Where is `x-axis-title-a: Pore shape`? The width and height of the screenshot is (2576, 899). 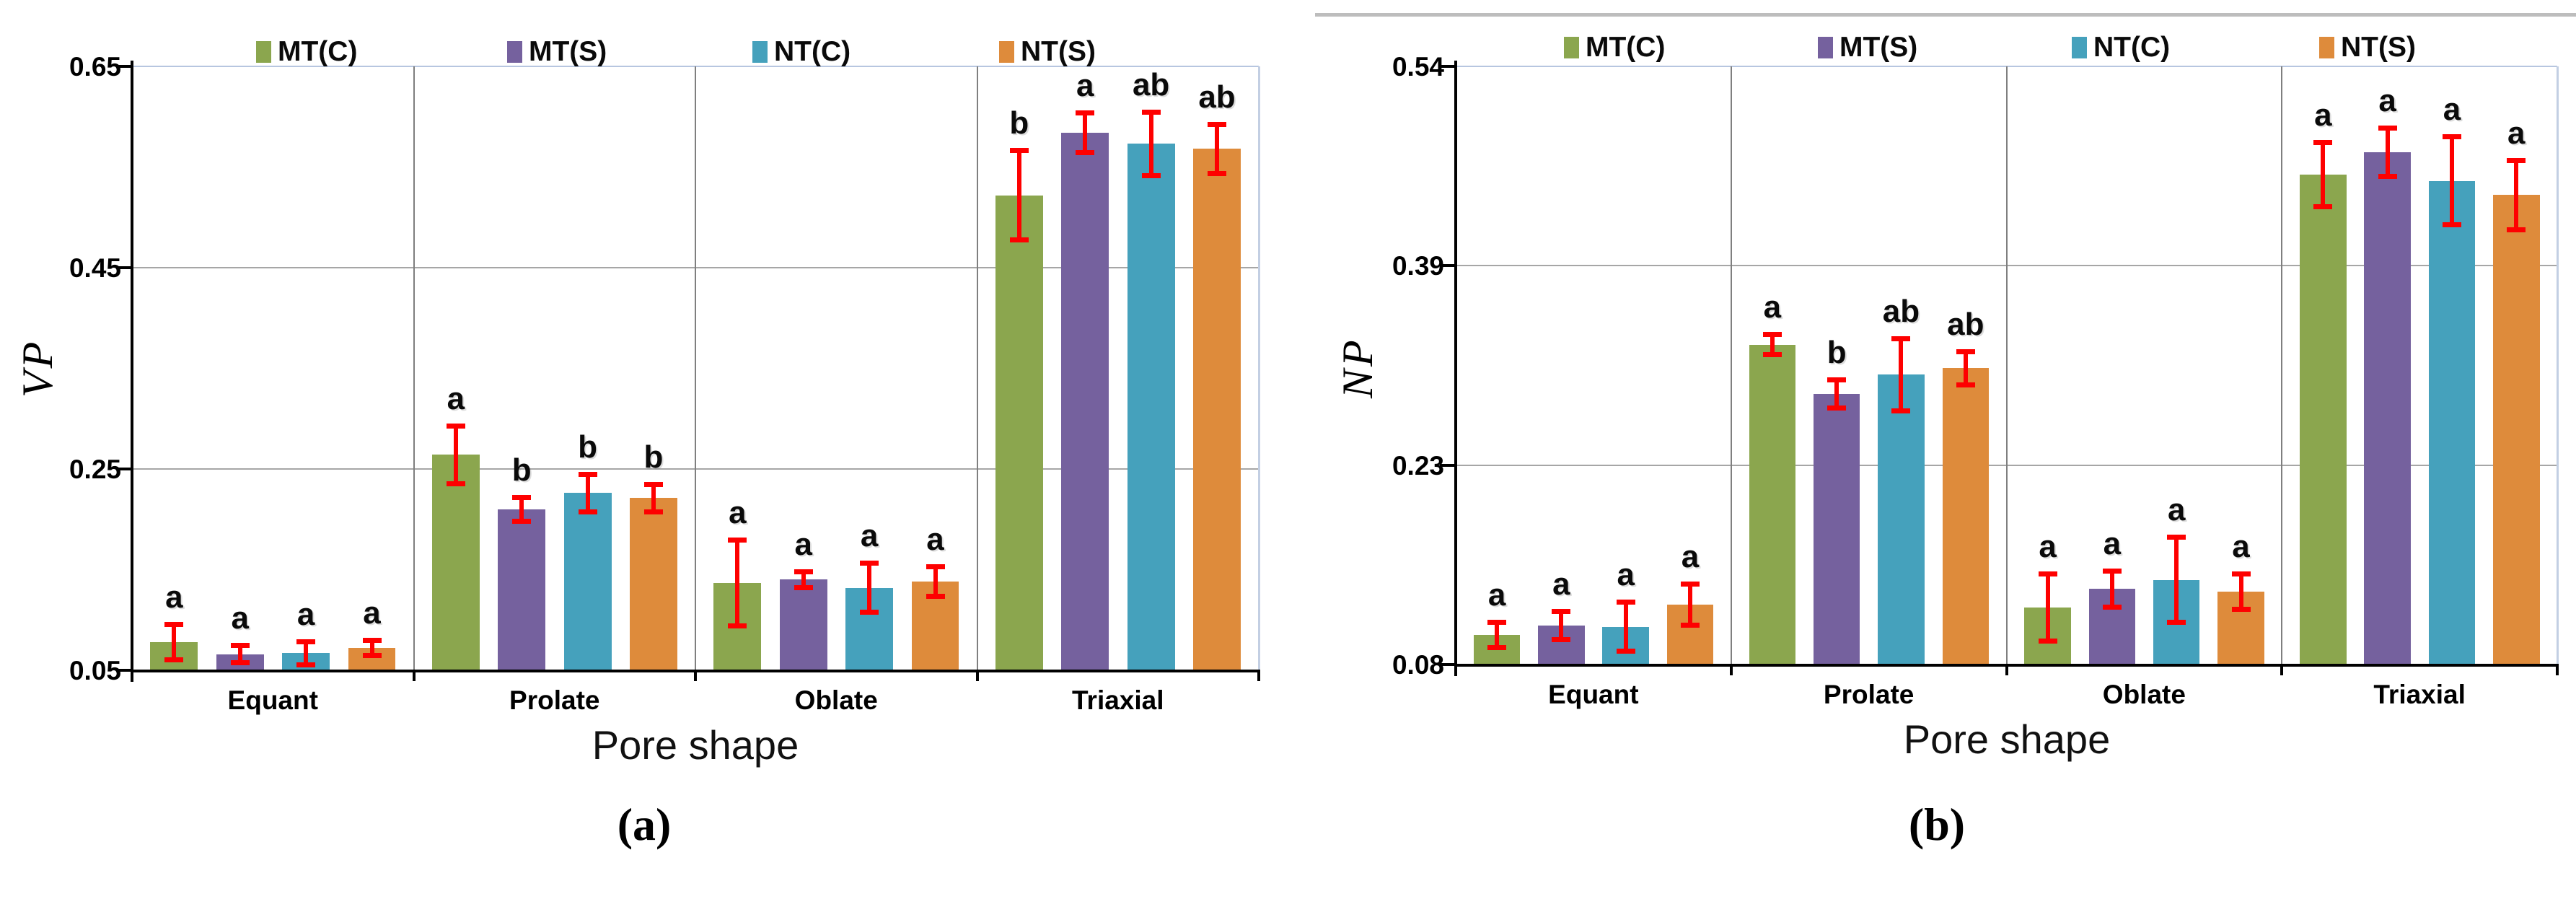 x-axis-title-a: Pore shape is located at coordinates (695, 745).